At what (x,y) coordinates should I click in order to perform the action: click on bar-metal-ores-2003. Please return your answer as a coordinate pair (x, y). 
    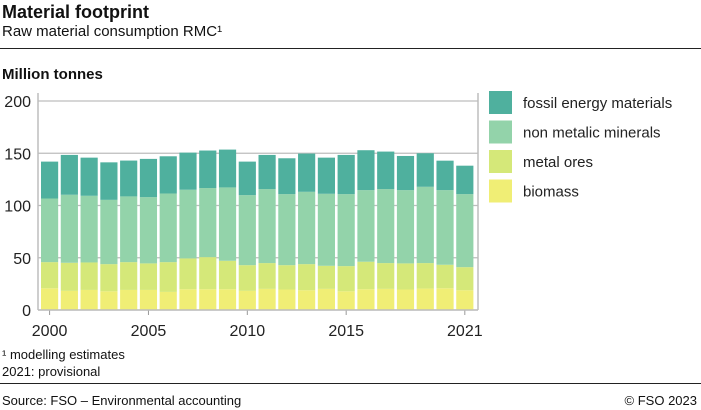
    Looking at the image, I should click on (109, 278).